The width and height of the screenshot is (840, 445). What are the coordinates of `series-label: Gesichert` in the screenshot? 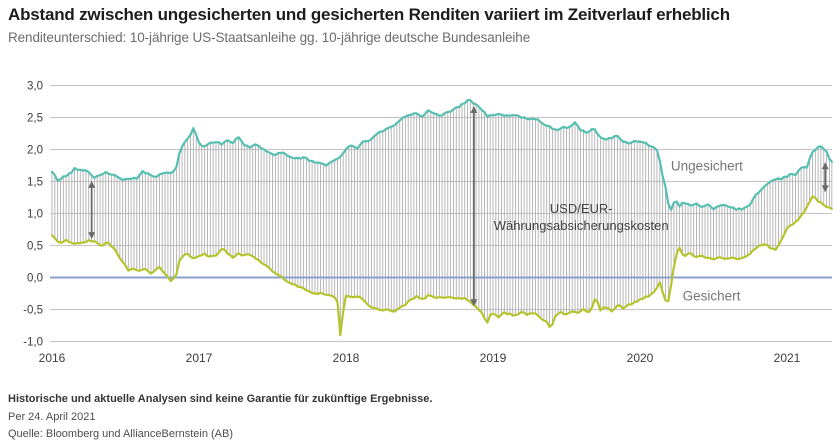 It's located at (712, 296).